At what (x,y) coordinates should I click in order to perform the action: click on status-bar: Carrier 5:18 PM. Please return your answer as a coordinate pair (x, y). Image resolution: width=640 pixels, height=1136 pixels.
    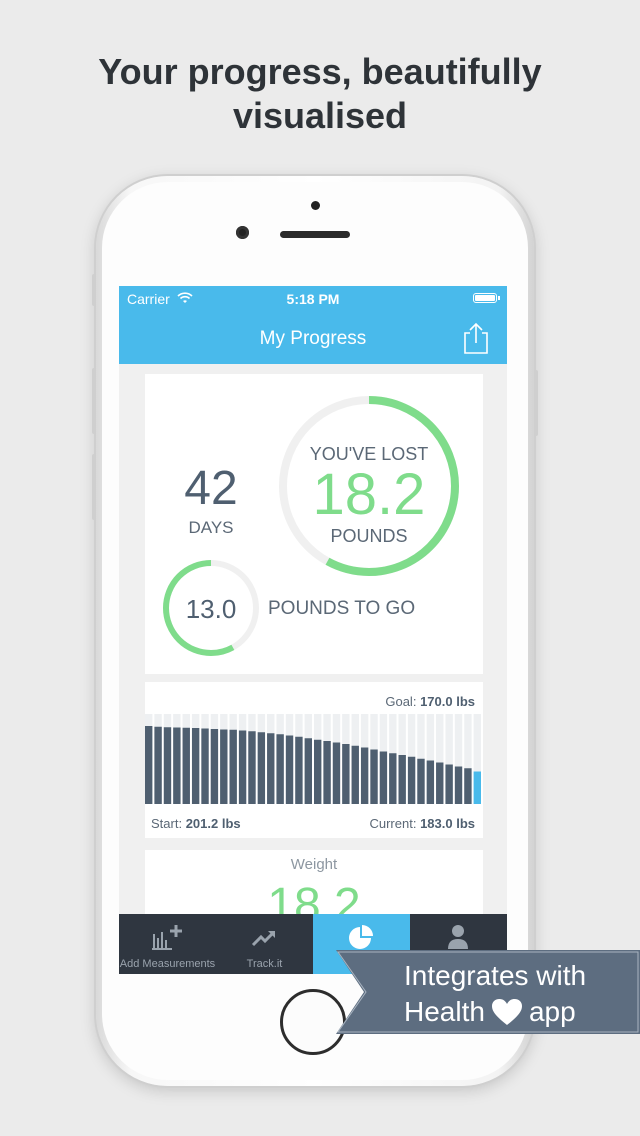
    Looking at the image, I should click on (313, 299).